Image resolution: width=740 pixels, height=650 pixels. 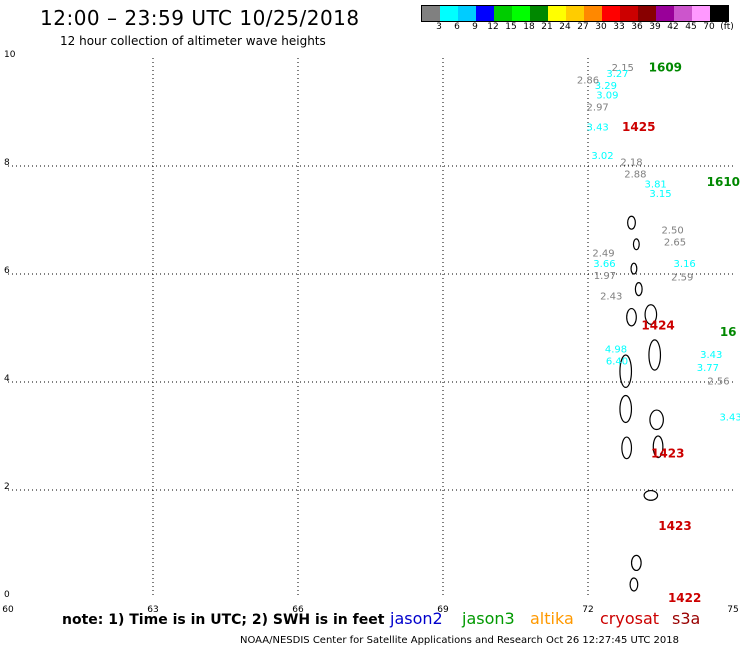 What do you see at coordinates (709, 27) in the screenshot?
I see `legend-label: 70` at bounding box center [709, 27].